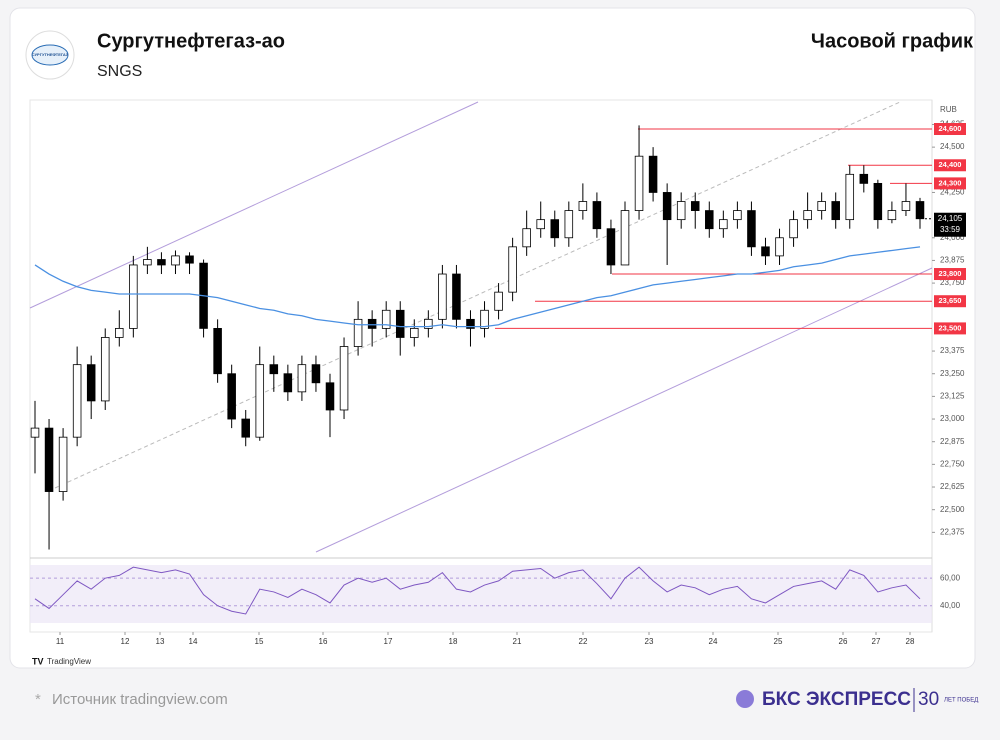 This screenshot has width=1000, height=740. I want to click on level-label: 23,800, so click(950, 273).